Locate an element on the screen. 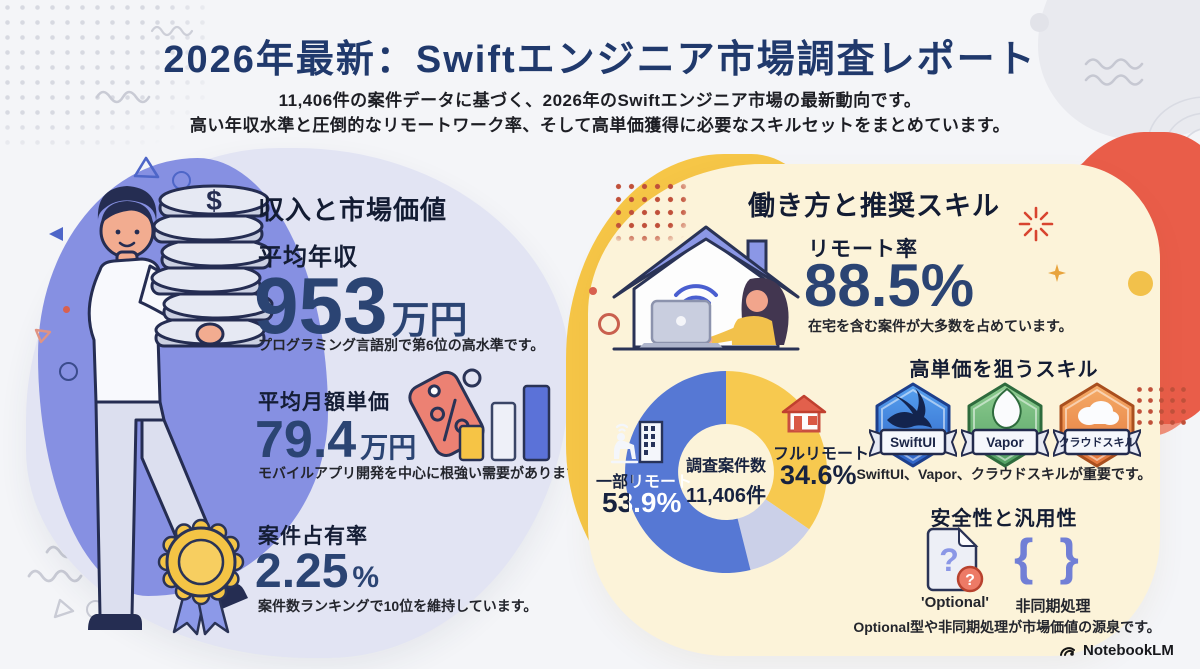 The image size is (1200, 669). dot-grid-top-left is located at coordinates (107, 76).